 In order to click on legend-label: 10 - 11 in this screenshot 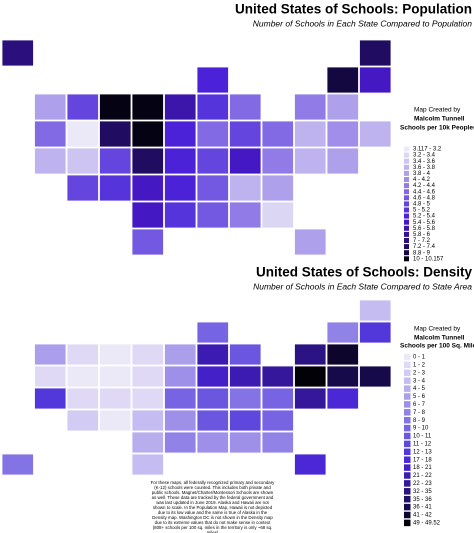, I will do `click(422, 437)`.